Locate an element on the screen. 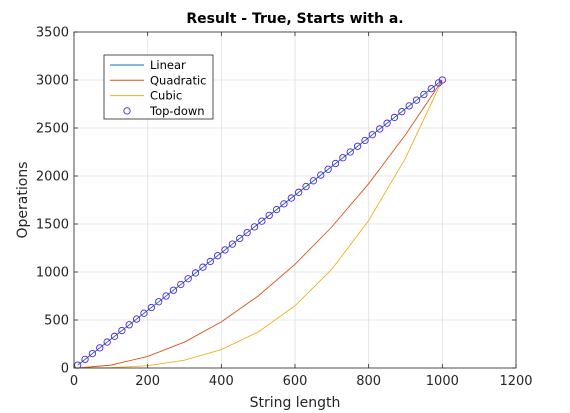 The width and height of the screenshot is (570, 413). chart-title: Result - True, Starts with a. is located at coordinates (294, 19).